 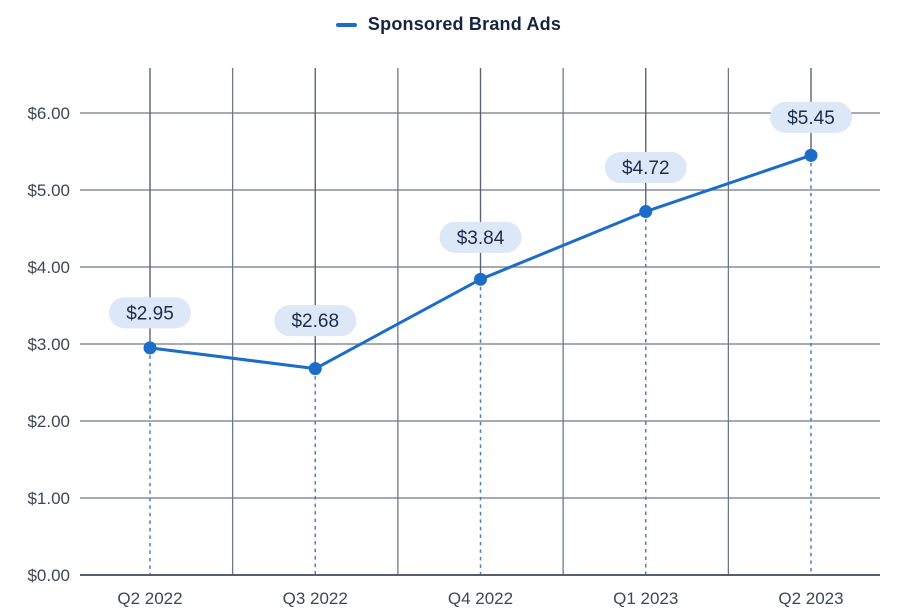 What do you see at coordinates (315, 598) in the screenshot?
I see `x-tick-label: Q3 2022` at bounding box center [315, 598].